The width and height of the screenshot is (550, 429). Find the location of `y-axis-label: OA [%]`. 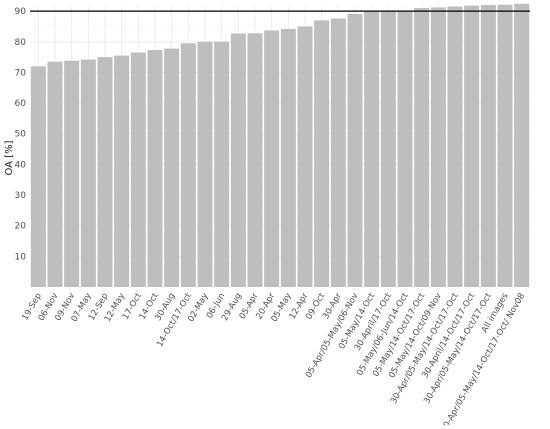

y-axis-label: OA [%] is located at coordinates (9, 157).